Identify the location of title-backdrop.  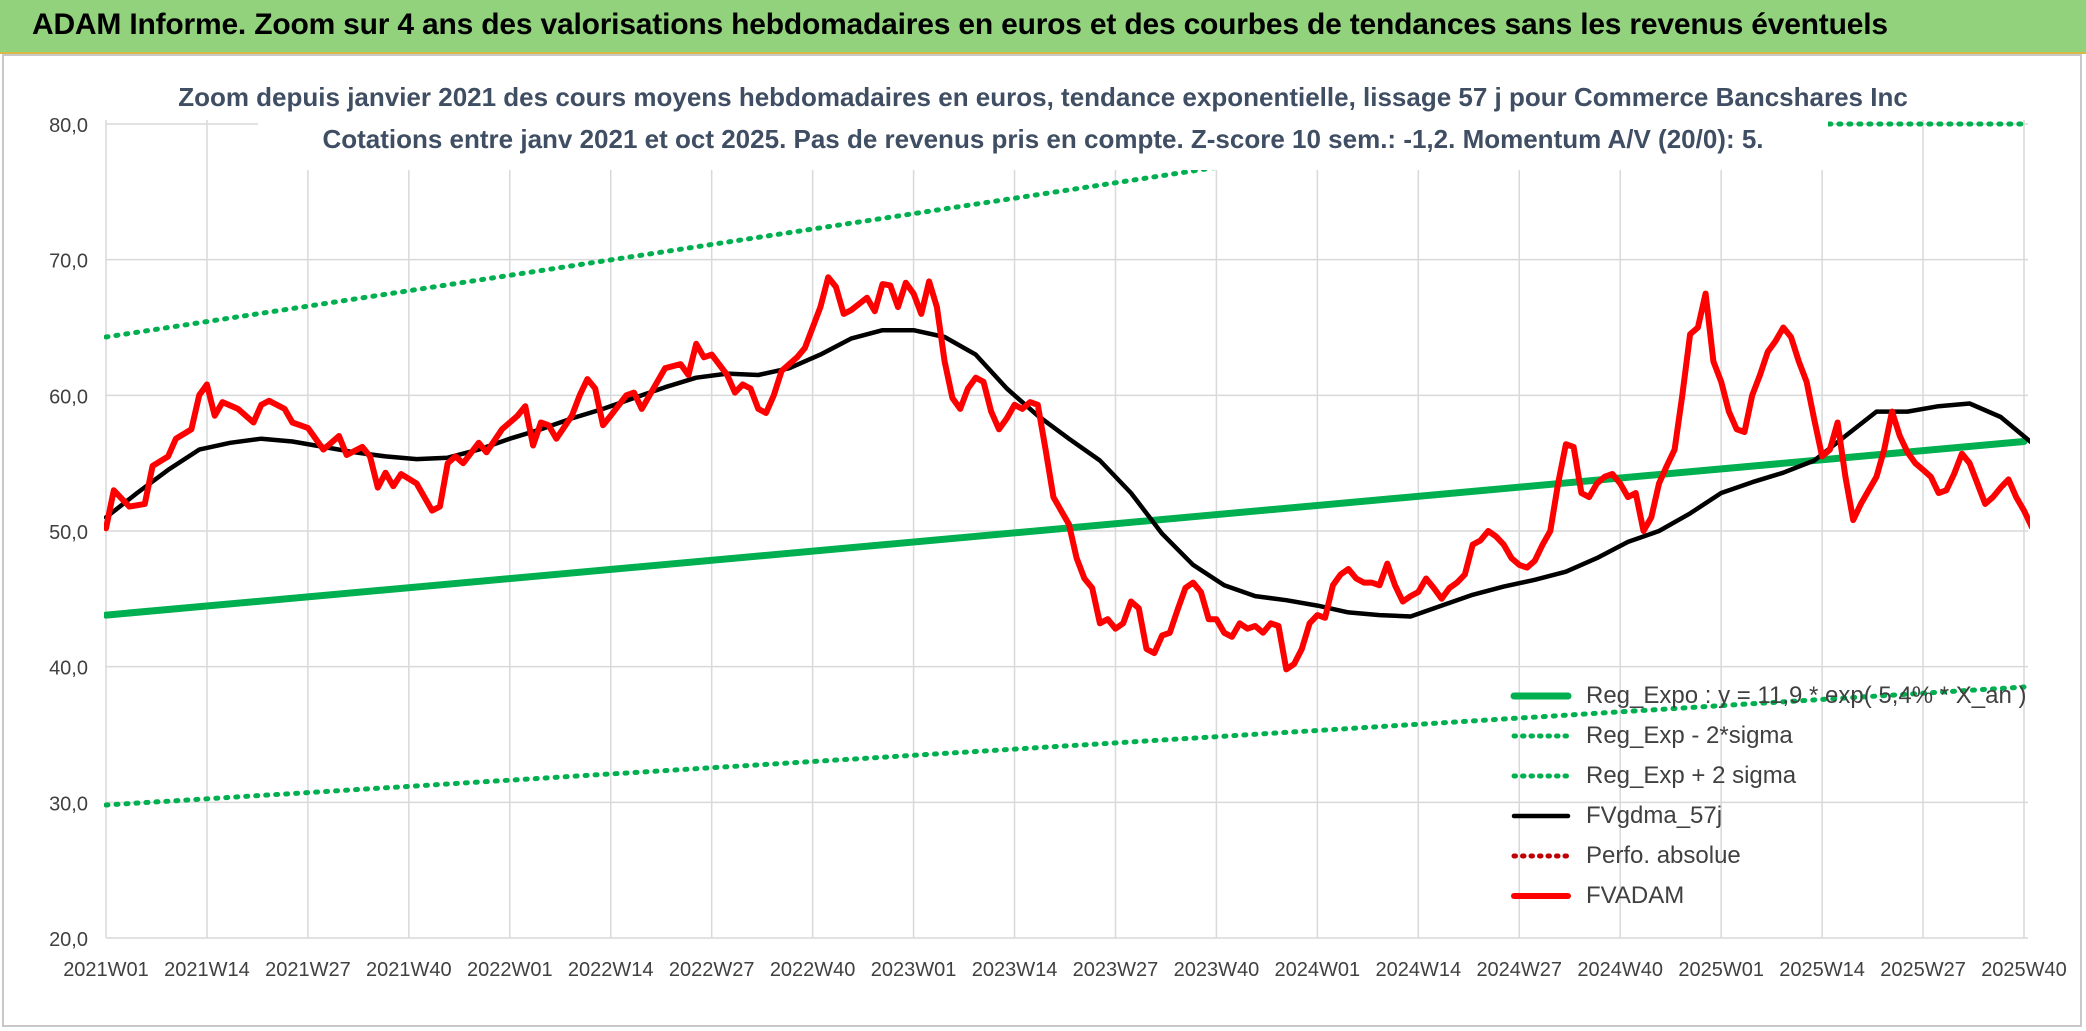
(1043, 124).